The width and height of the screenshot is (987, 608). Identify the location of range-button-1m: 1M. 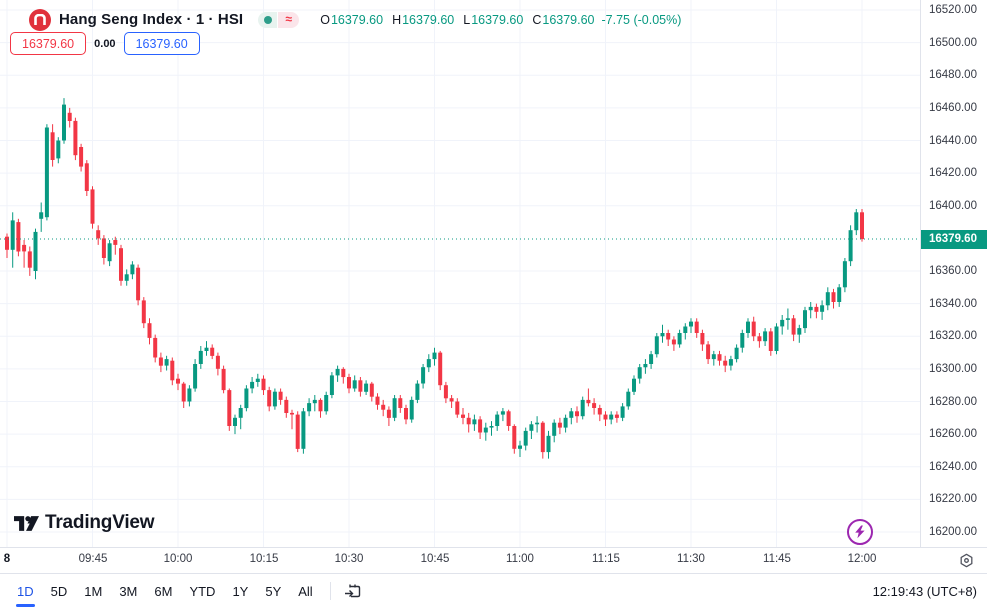
(93, 591).